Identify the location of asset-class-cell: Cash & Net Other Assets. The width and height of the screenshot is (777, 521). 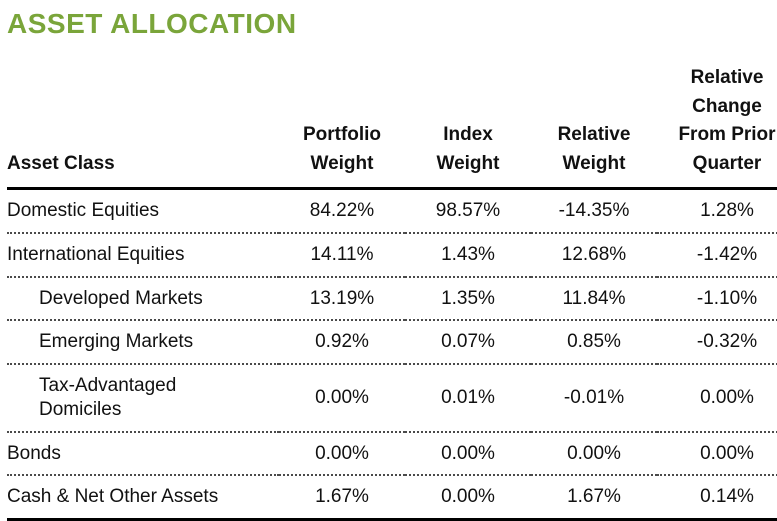
(113, 497).